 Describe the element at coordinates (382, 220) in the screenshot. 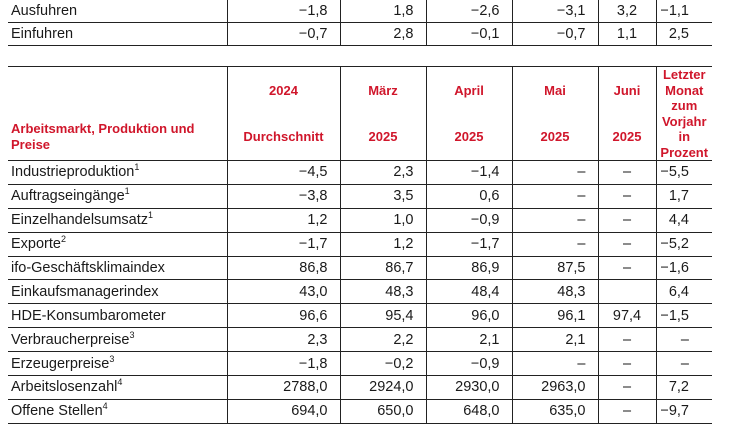

I see `value-cell: 1,0` at that location.